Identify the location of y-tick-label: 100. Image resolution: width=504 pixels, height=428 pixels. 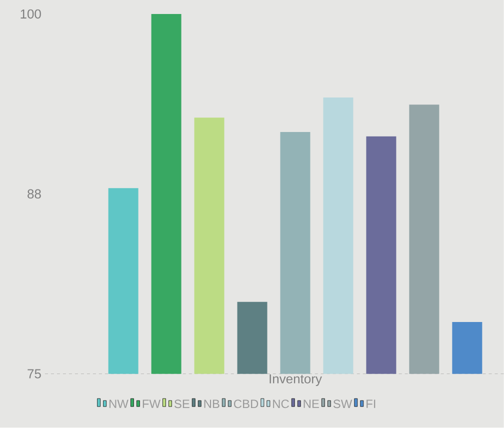
(30, 14).